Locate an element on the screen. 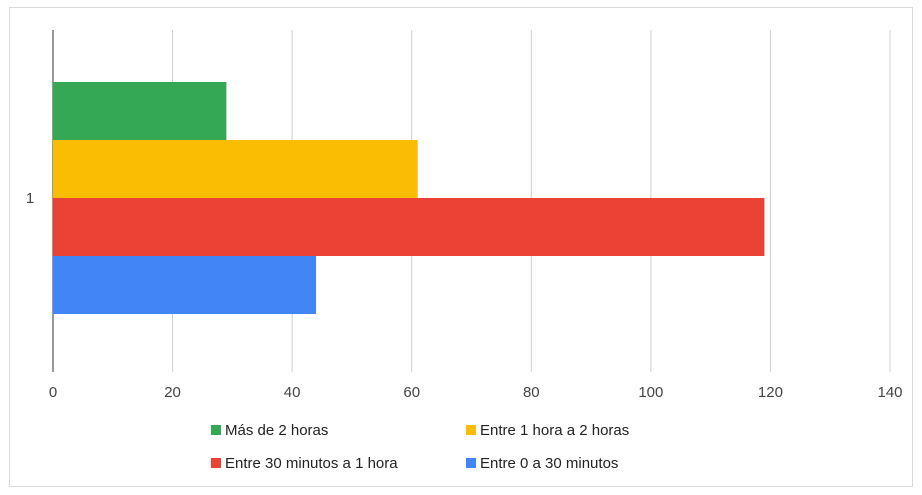 This screenshot has height=495, width=922. legend-item: Entre 30 minutos a 1 hora is located at coordinates (304, 463).